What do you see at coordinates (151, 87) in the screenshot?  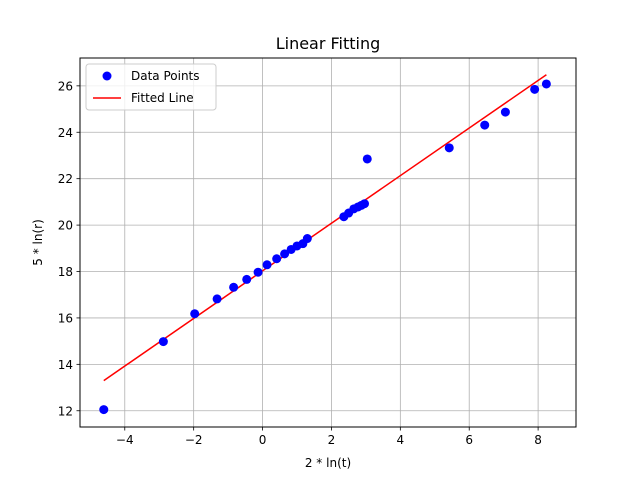 I see `legend: Data Points Fitted Line` at bounding box center [151, 87].